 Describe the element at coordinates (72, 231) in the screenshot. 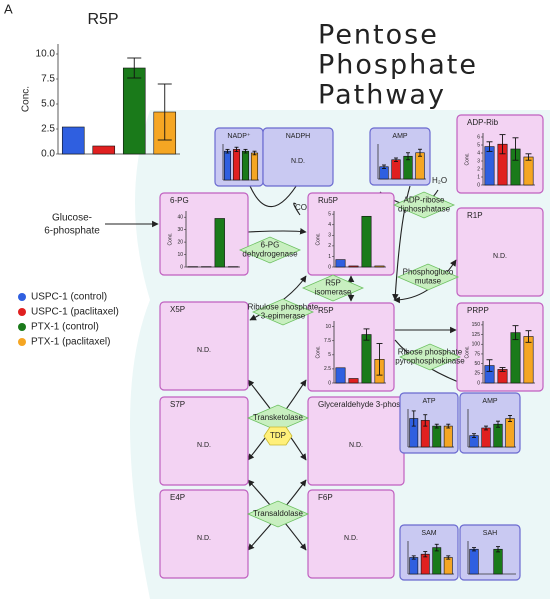

I see `substrate-label: 6-phosphate` at that location.